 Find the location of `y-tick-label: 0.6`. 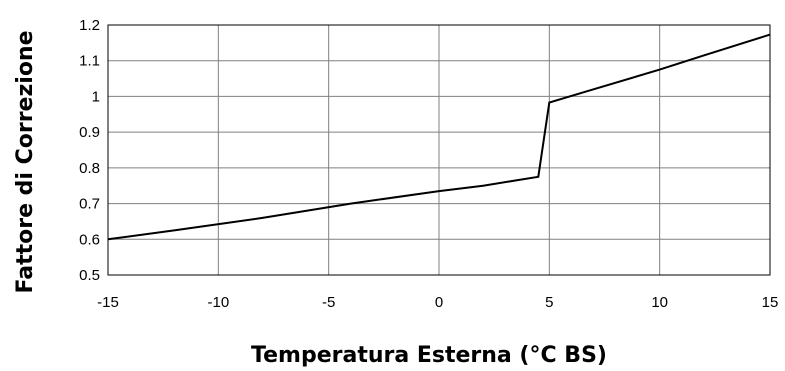

y-tick-label: 0.6 is located at coordinates (89, 239).